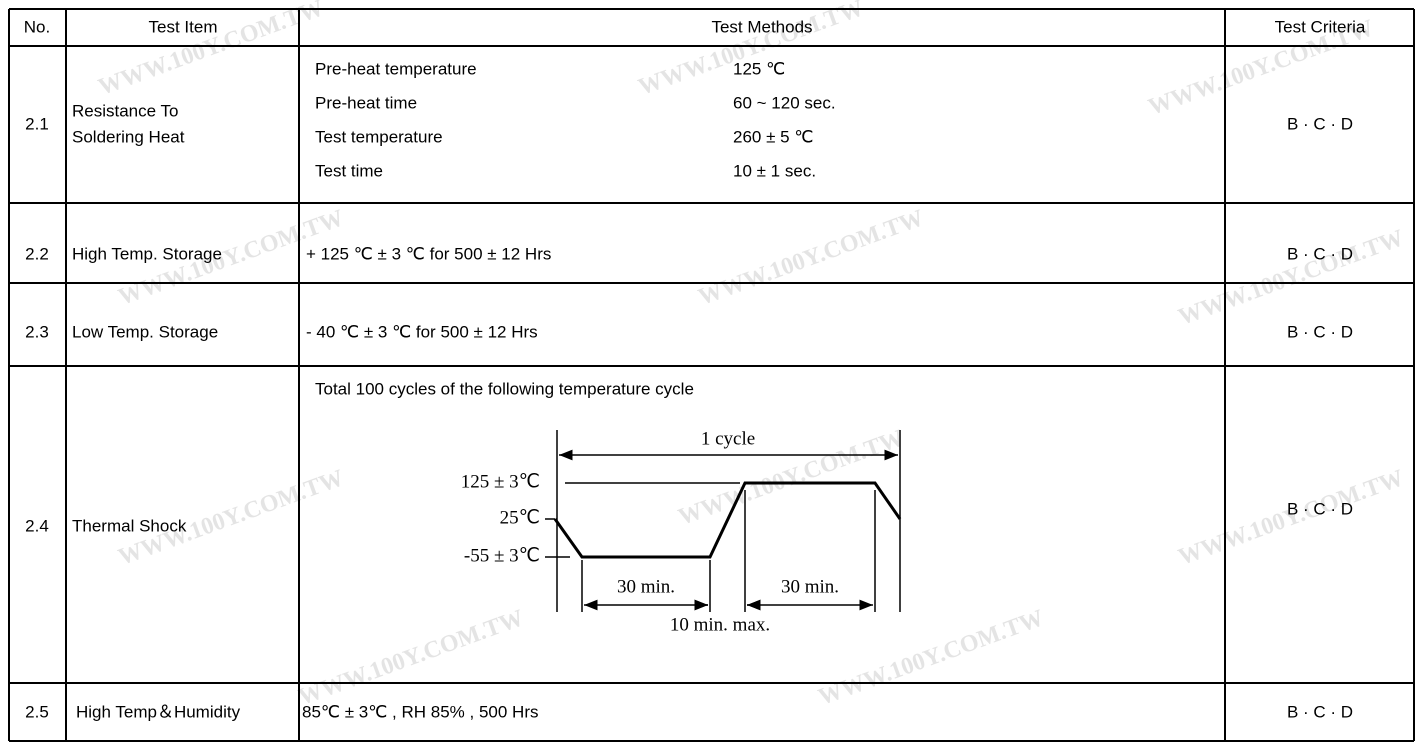 The height and width of the screenshot is (743, 1423). I want to click on row-no: 2.4, so click(37, 525).